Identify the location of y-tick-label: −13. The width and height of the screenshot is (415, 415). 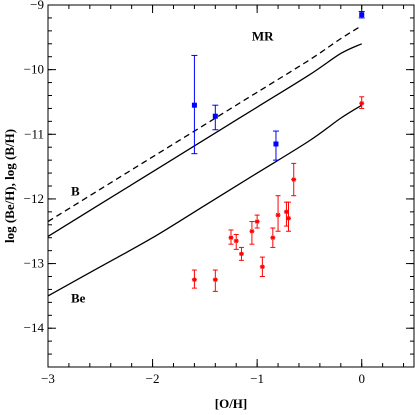
(34, 263).